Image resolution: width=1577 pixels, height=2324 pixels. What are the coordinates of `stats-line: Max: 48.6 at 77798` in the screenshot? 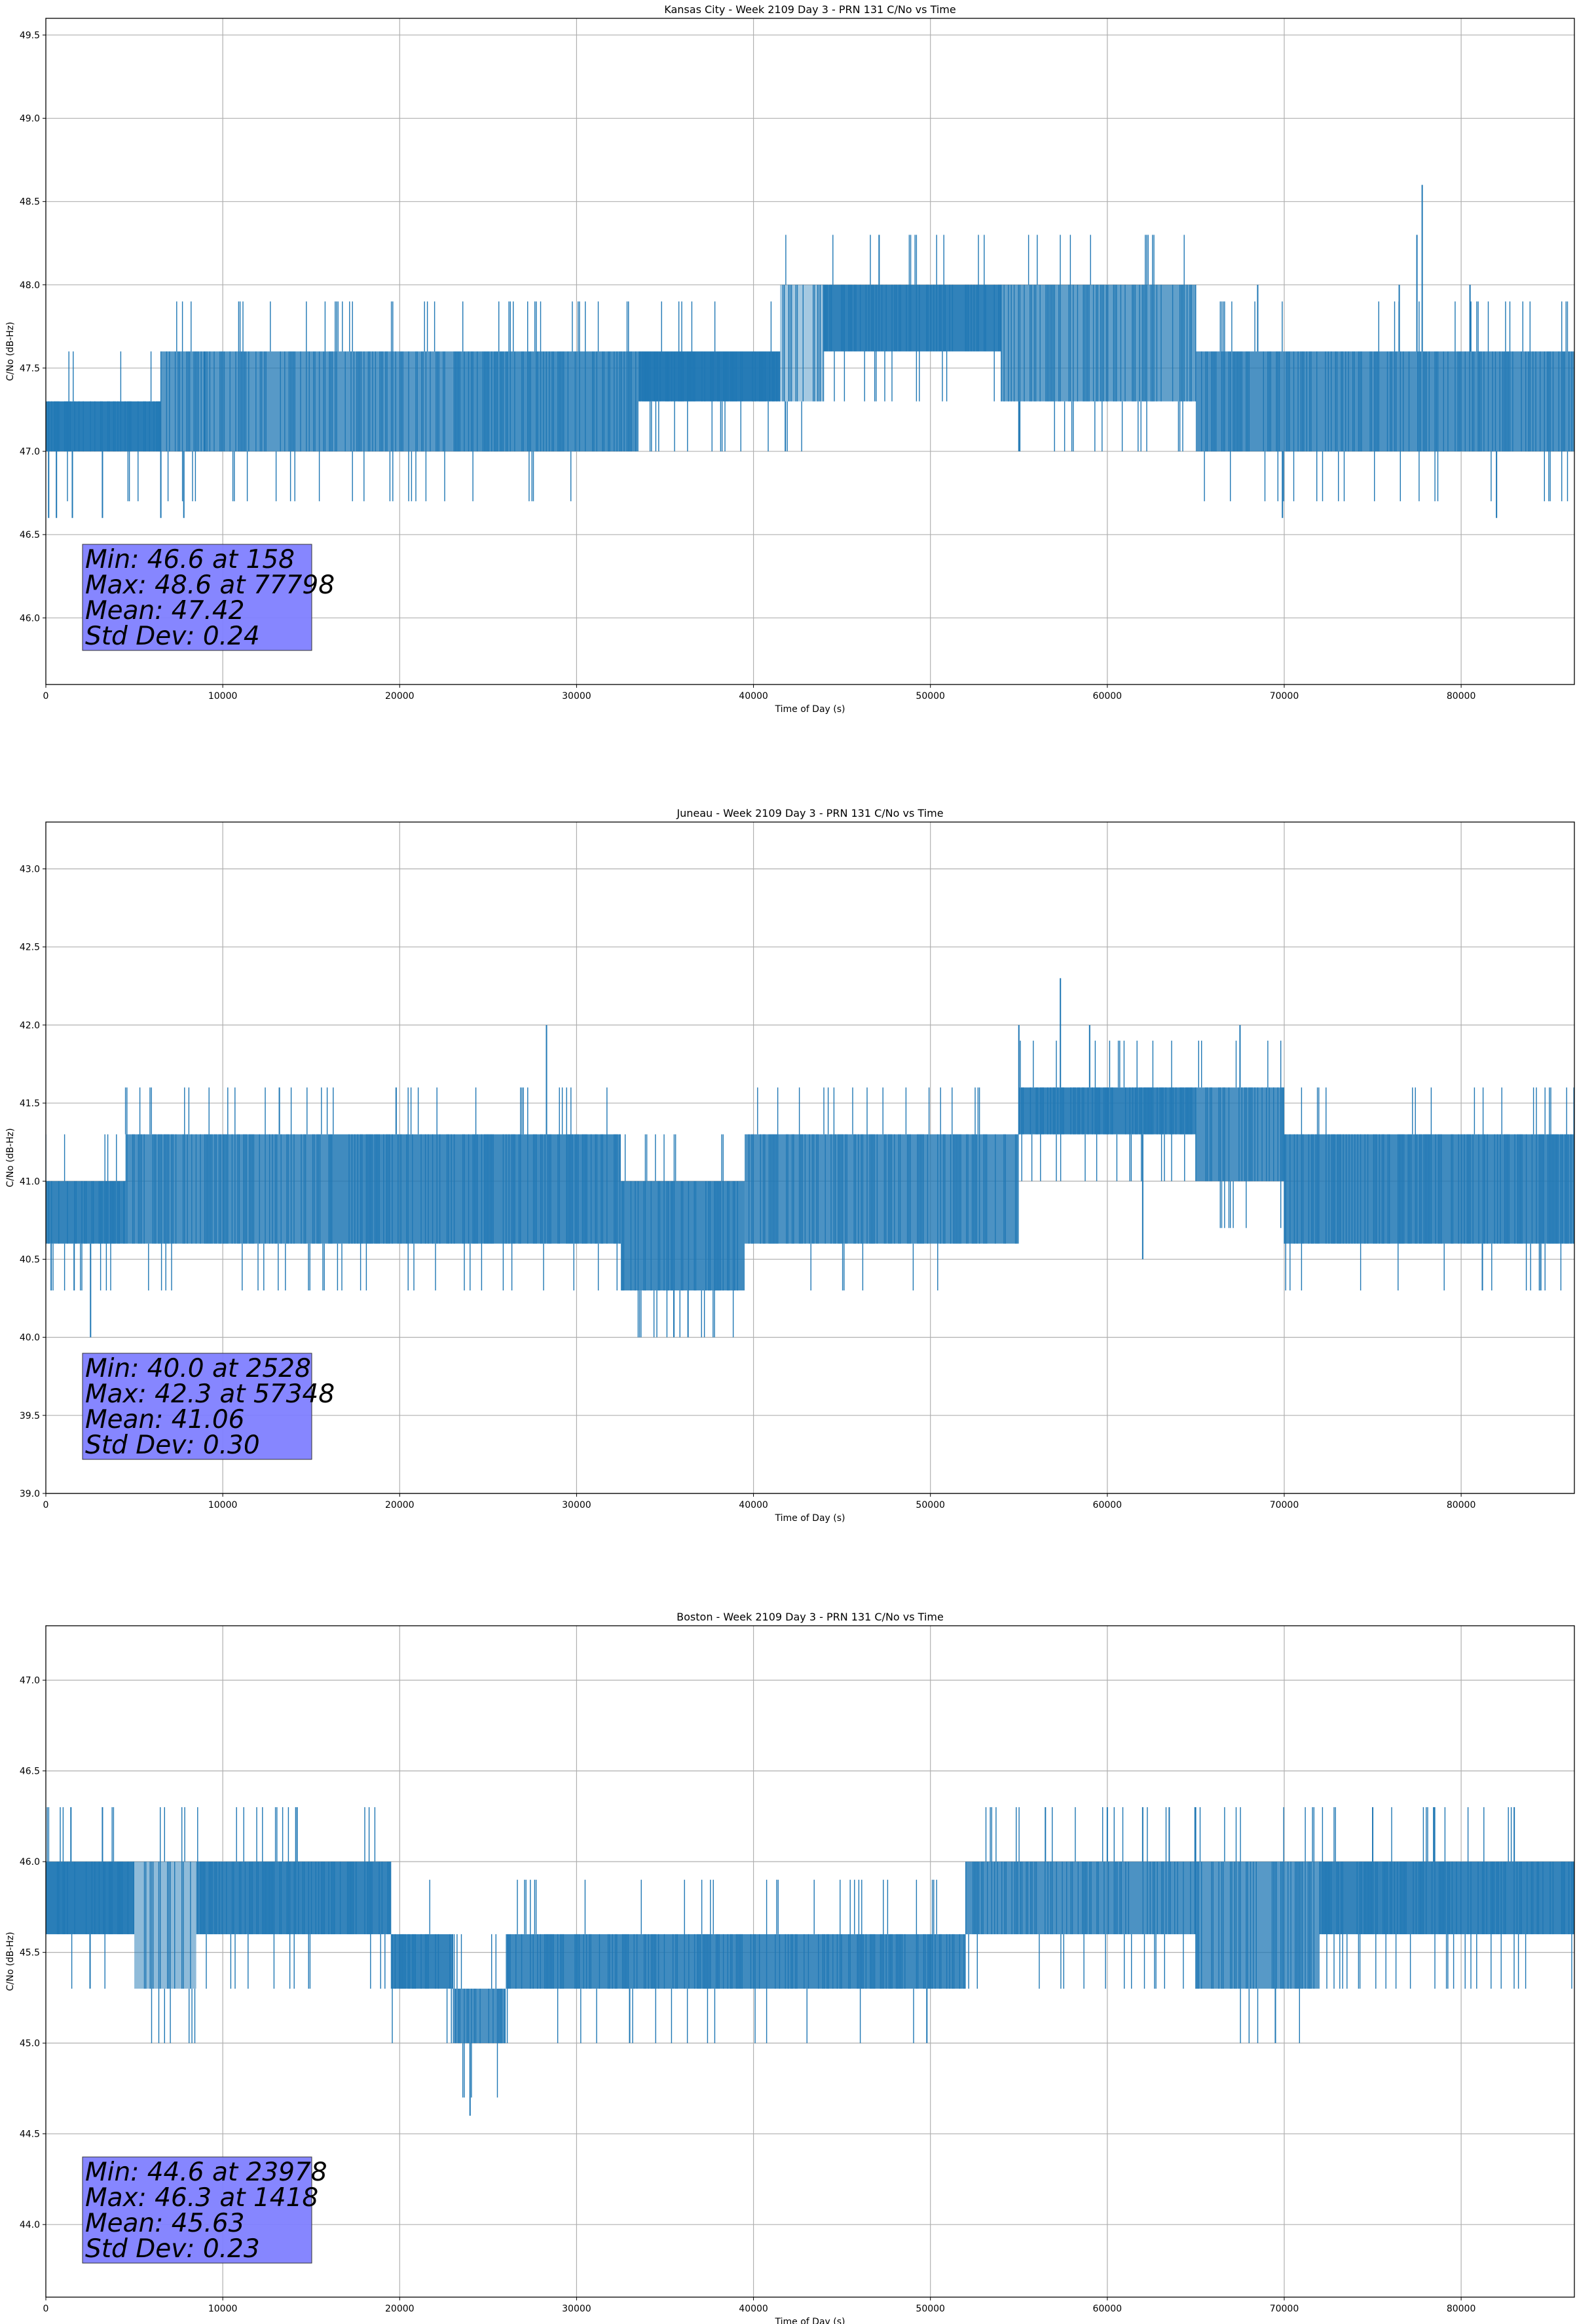 It's located at (210, 585).